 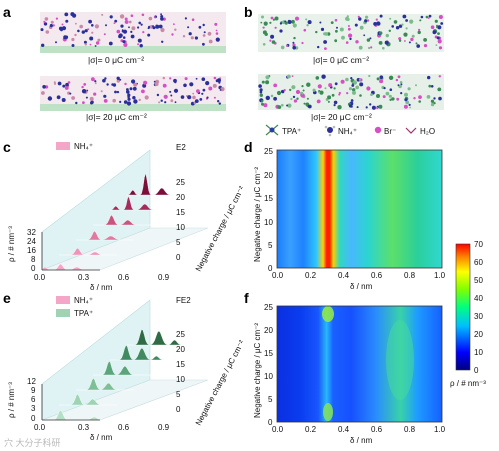 I want to click on f-xtick: 0.8, so click(x=410, y=429).